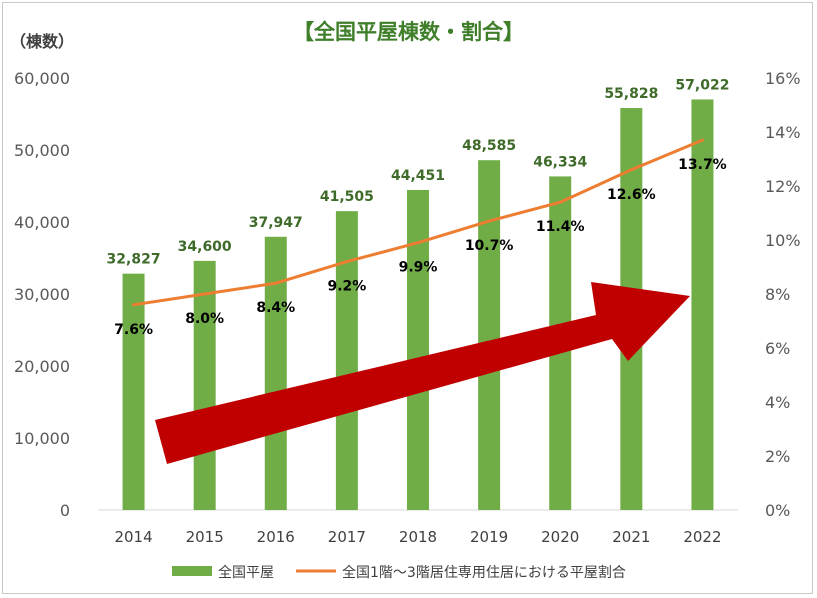  What do you see at coordinates (783, 240) in the screenshot?
I see `right-axis-tick-label: 10%` at bounding box center [783, 240].